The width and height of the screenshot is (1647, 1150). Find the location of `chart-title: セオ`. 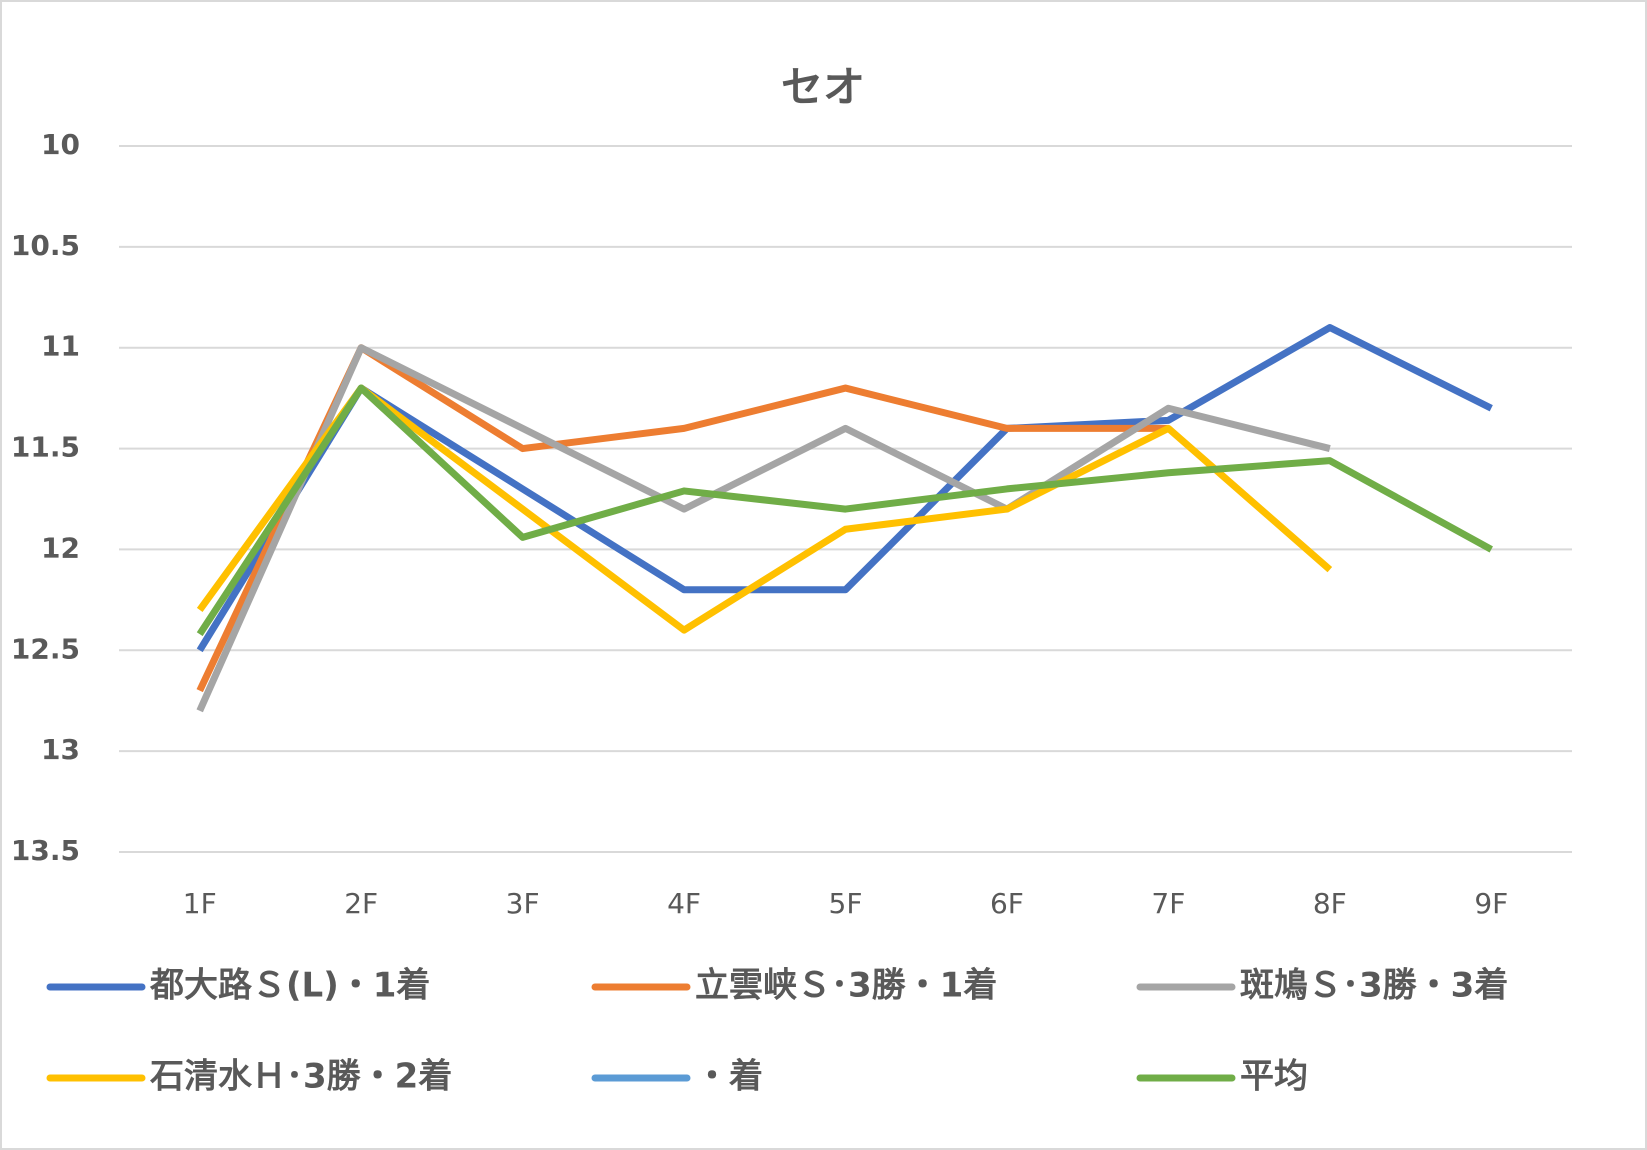

chart-title: セオ is located at coordinates (823, 87).